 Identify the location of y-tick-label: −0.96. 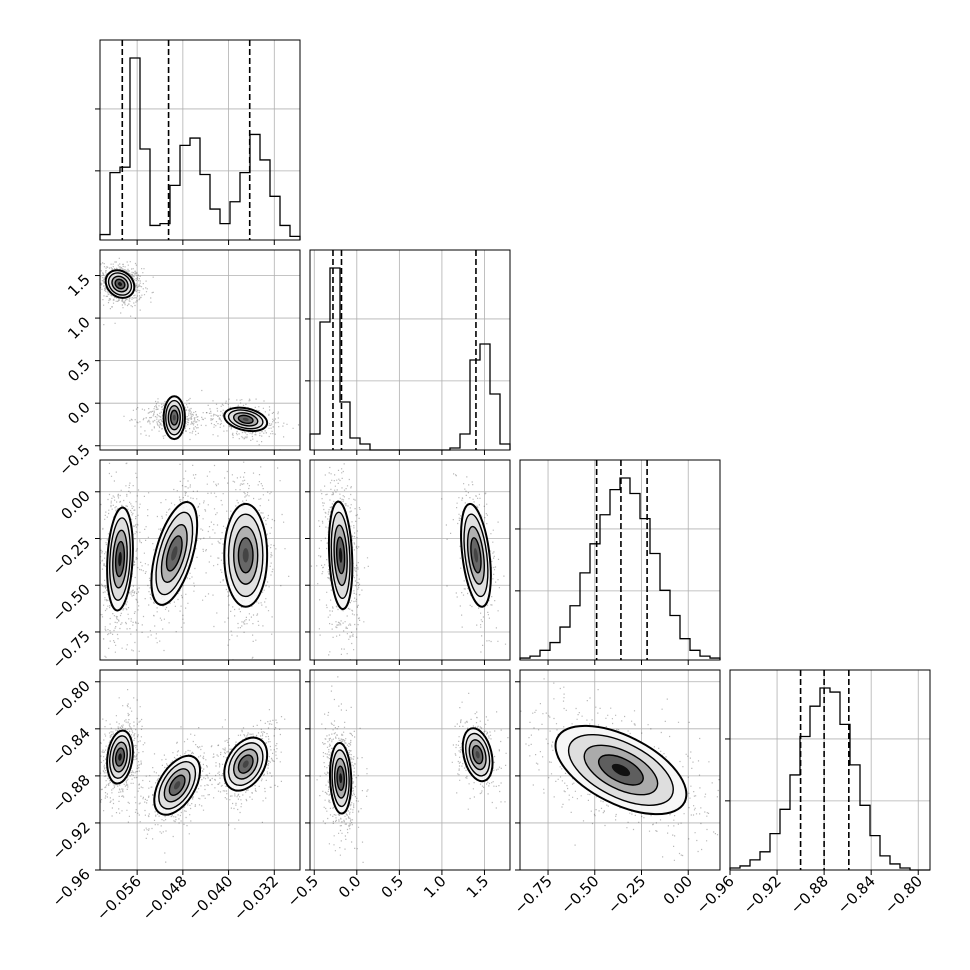
(71, 887).